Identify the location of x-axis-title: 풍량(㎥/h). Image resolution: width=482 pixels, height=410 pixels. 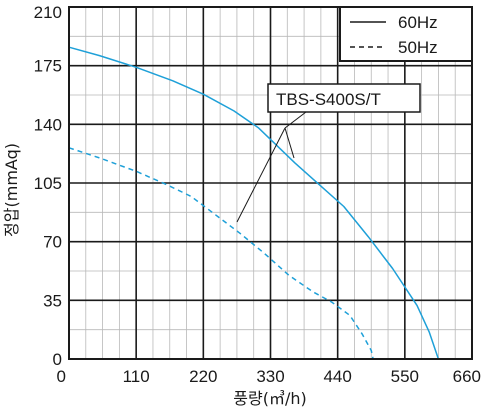
(269, 398).